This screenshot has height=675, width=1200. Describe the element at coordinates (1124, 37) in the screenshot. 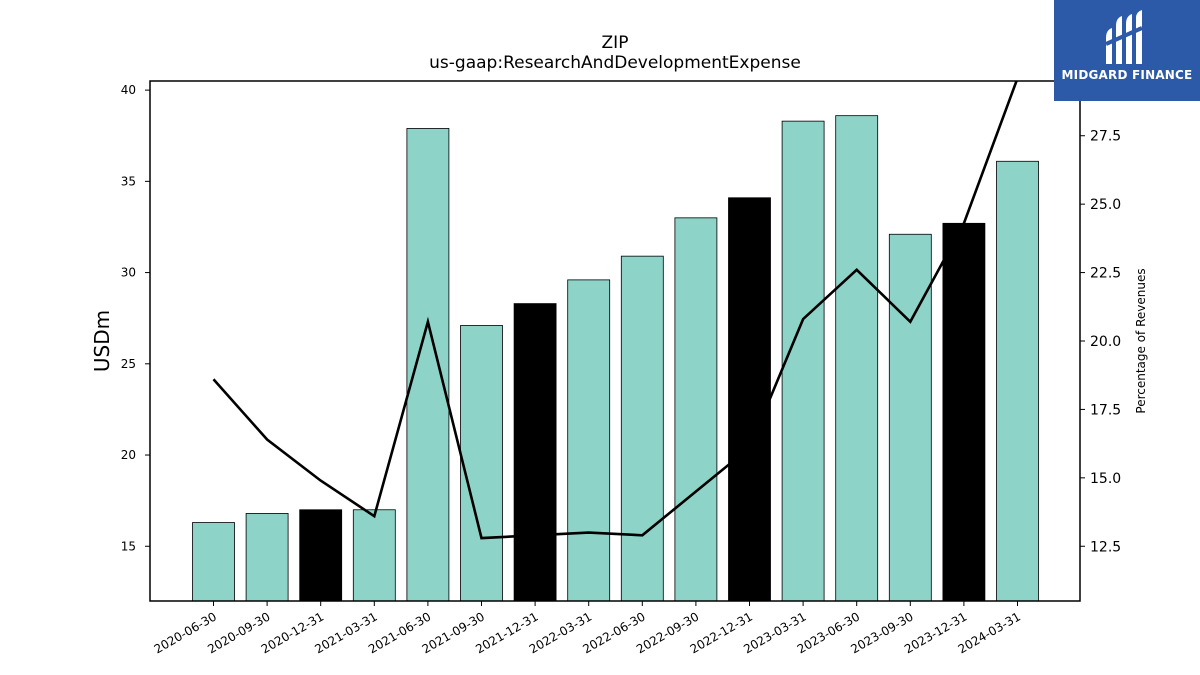

I see `logo-mark-icon` at that location.